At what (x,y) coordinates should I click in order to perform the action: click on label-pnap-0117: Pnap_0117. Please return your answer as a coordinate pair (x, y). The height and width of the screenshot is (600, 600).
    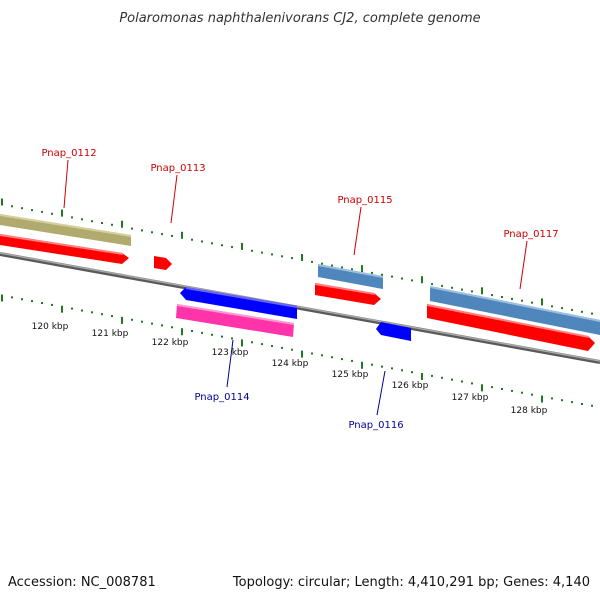
    Looking at the image, I should click on (530, 234).